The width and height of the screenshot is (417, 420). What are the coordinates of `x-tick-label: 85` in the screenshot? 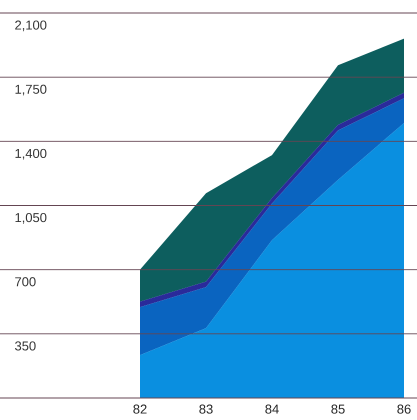 It's located at (338, 409).